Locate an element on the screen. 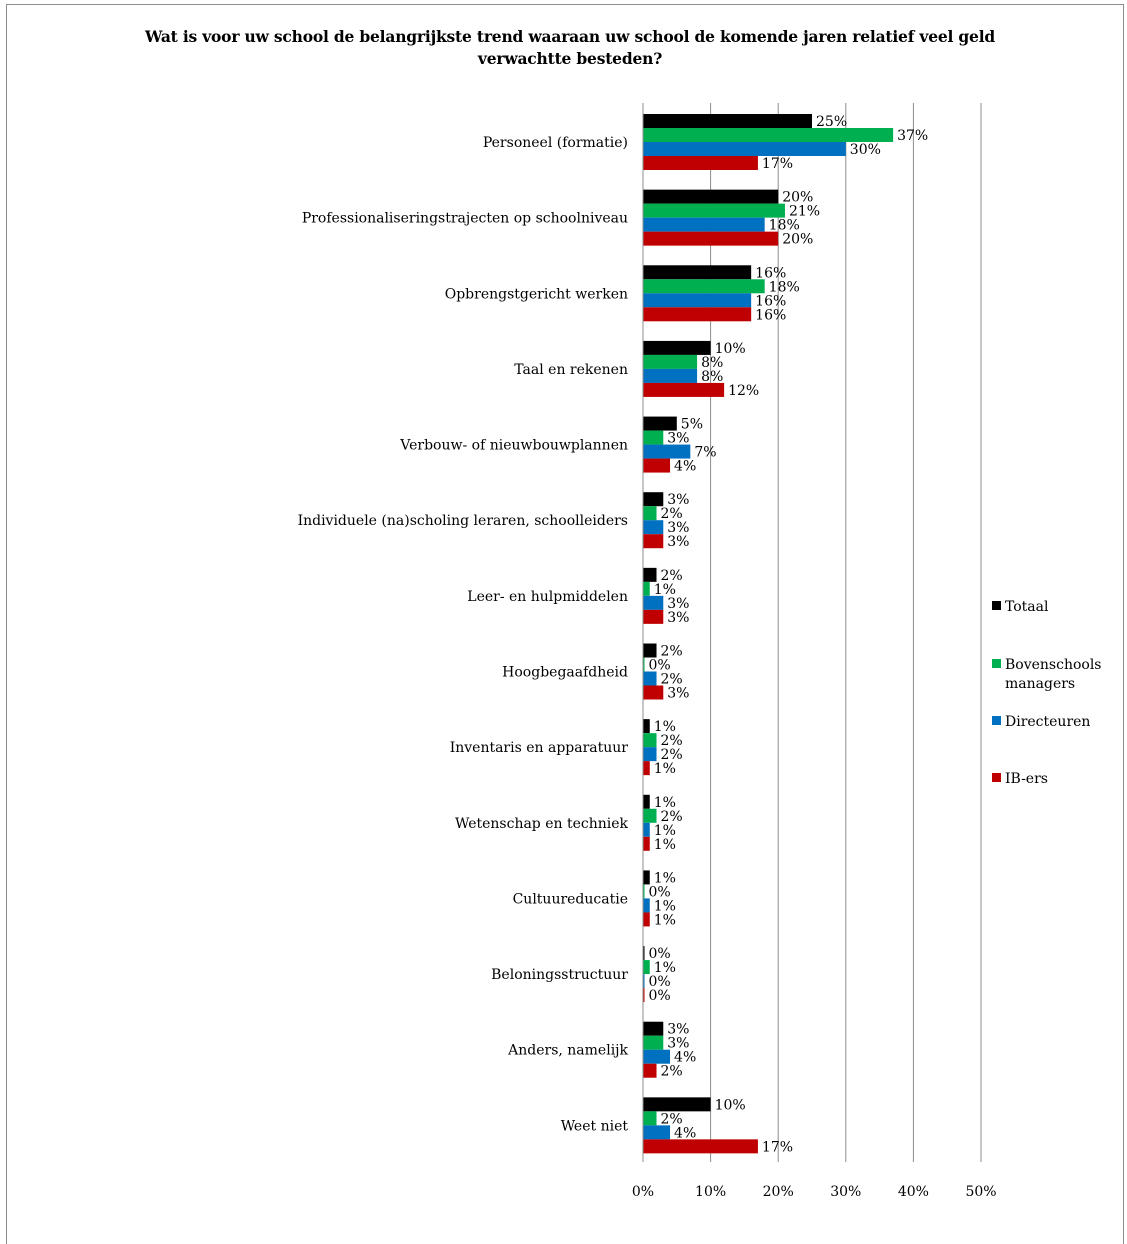  category-label: Inventaris en apparatuur is located at coordinates (539, 748).